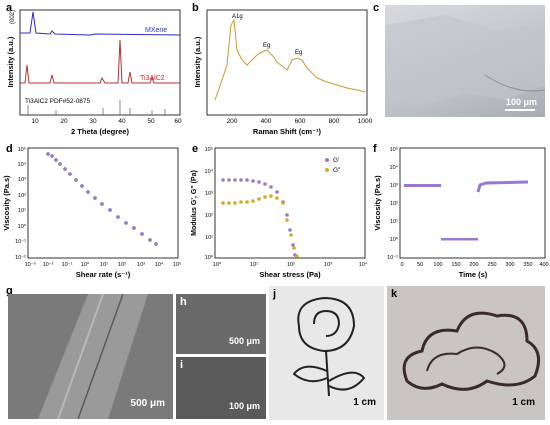 This screenshot has height=425, width=550. Describe the element at coordinates (327, 170) in the screenshot. I see `legend-marker-g-double-prime` at that location.